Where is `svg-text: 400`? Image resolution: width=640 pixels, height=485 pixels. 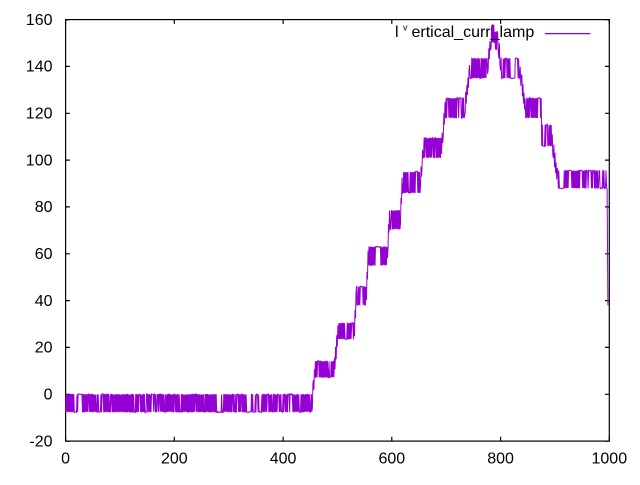 svg-text: 400 is located at coordinates (283, 459).